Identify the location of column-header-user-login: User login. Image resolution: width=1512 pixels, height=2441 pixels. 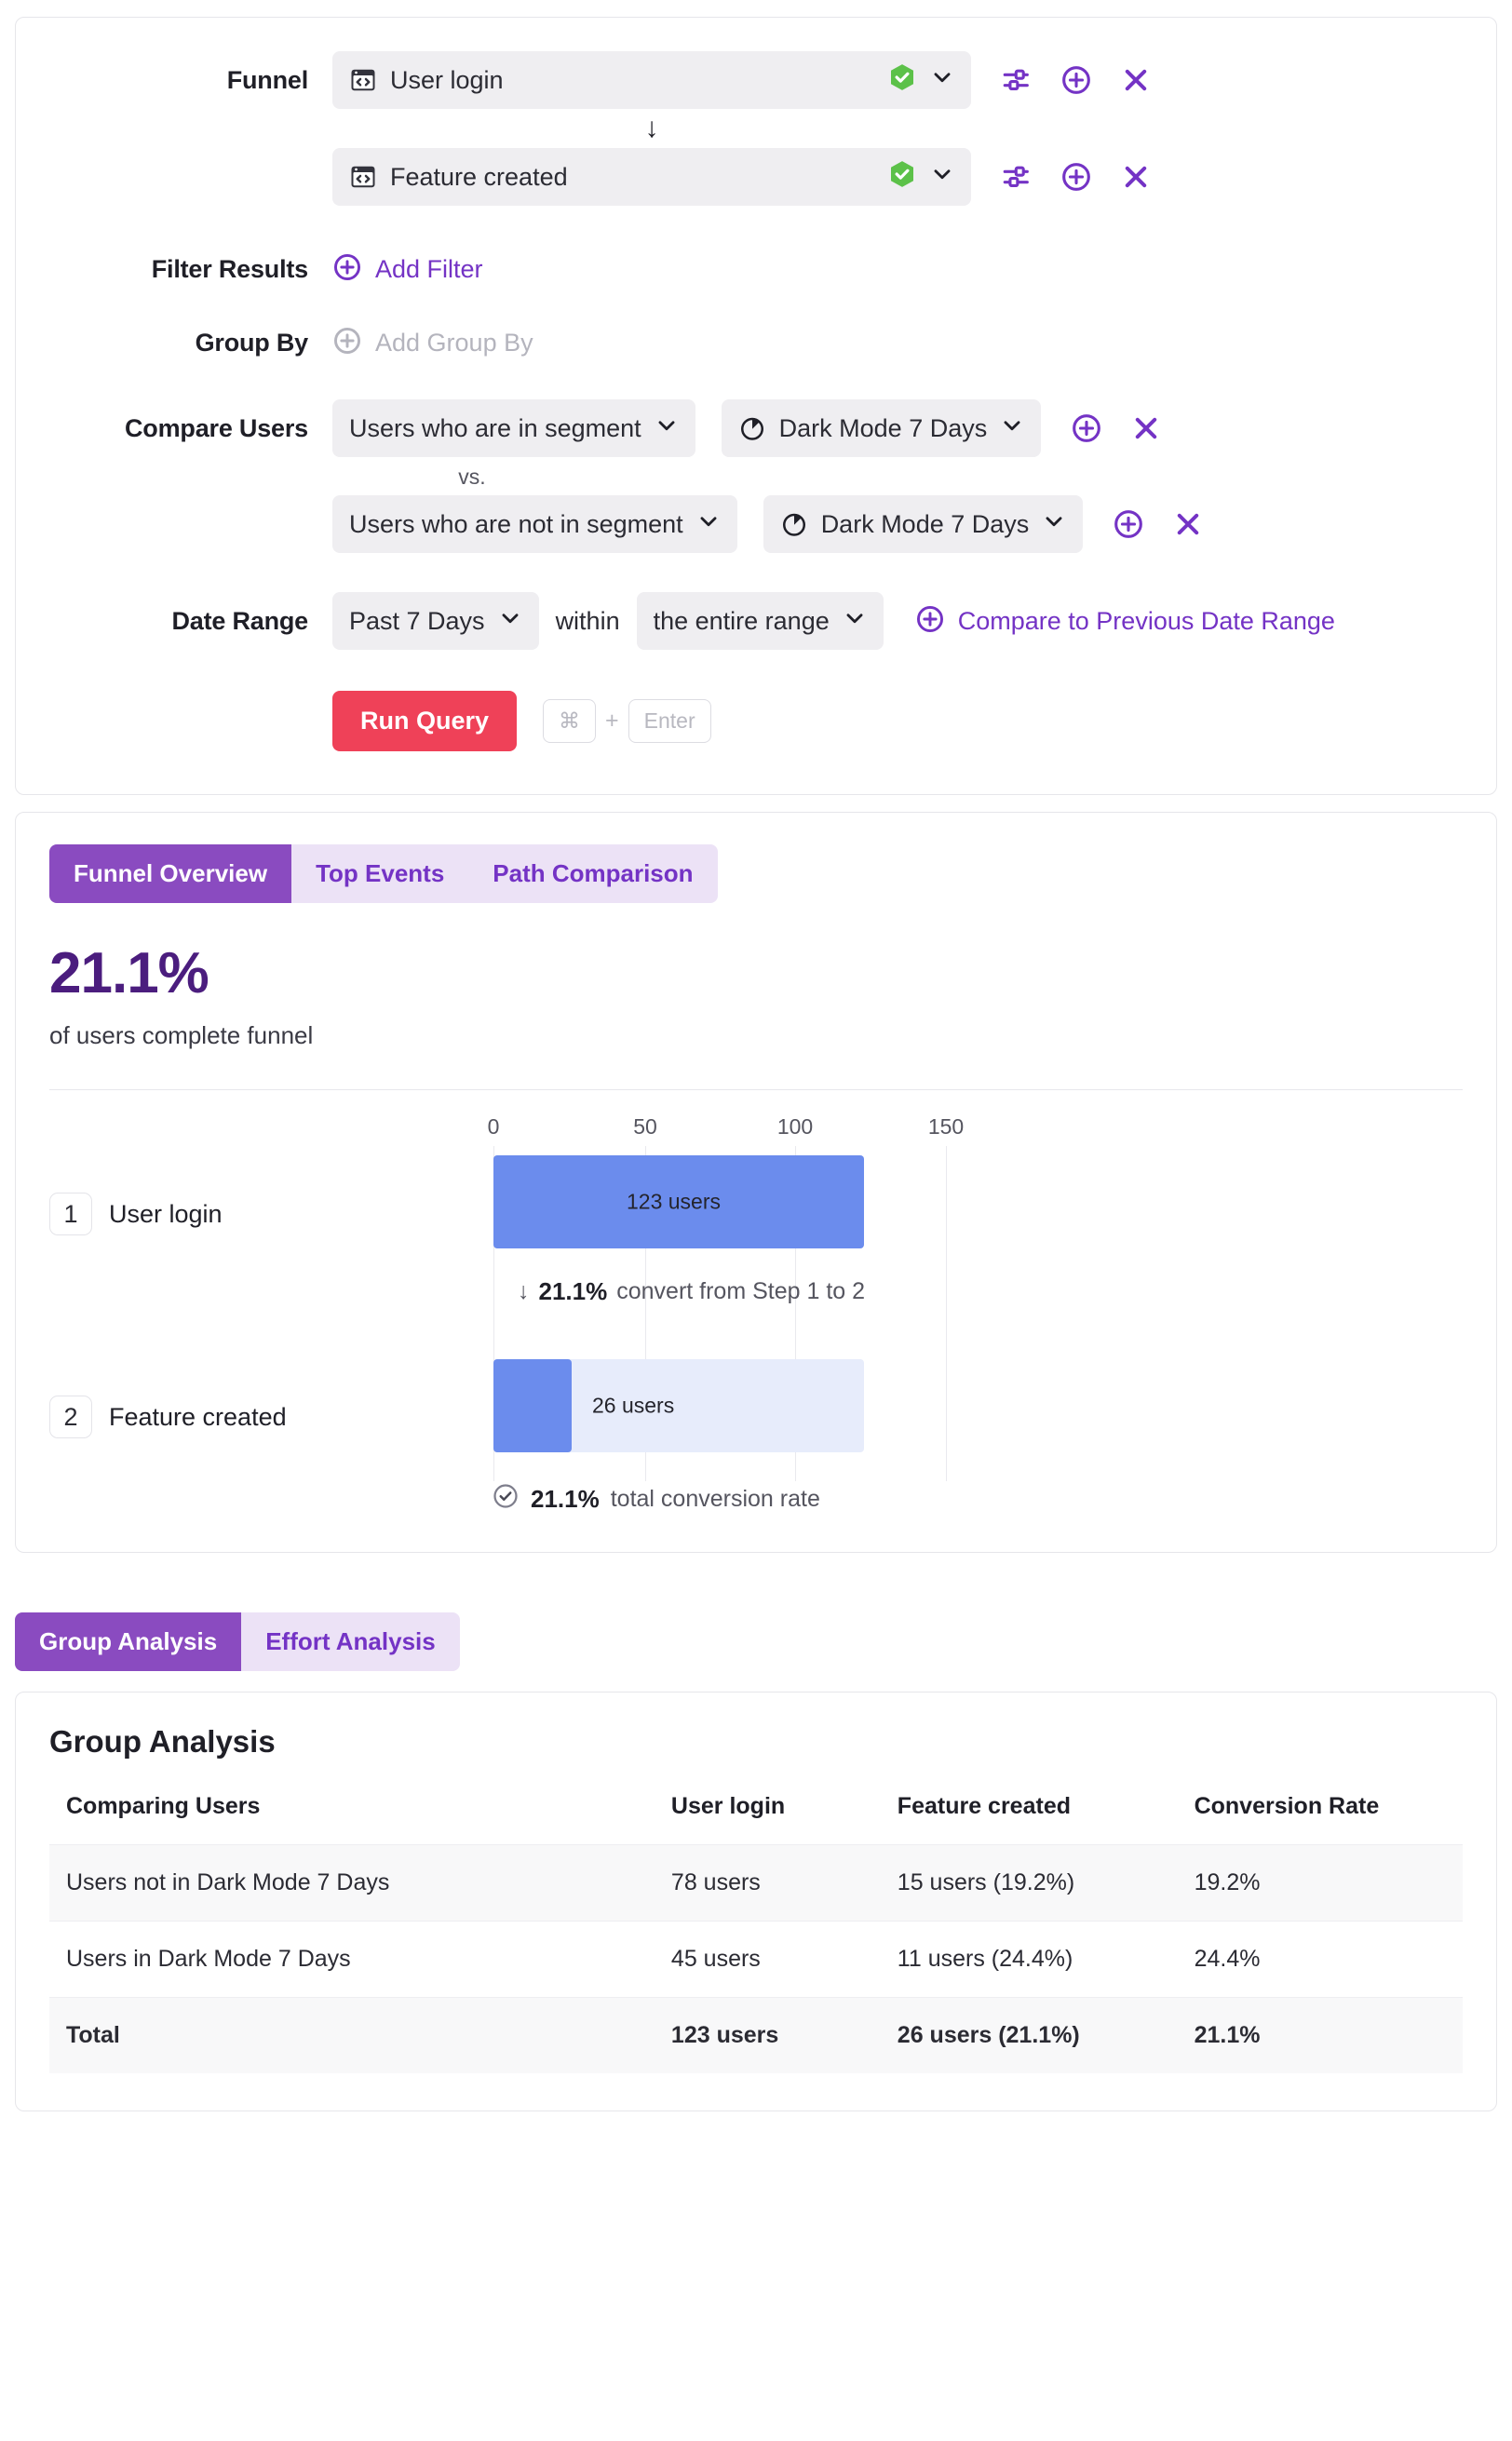
(728, 1806).